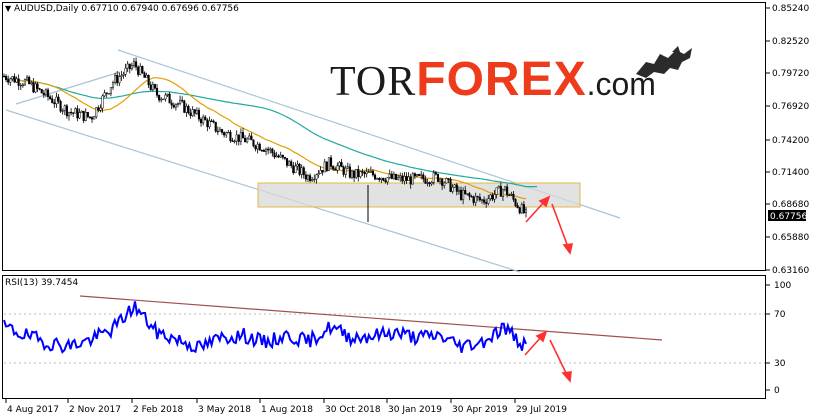  Describe the element at coordinates (790, 42) in the screenshot. I see `price-axis-label: 0.82520` at that location.